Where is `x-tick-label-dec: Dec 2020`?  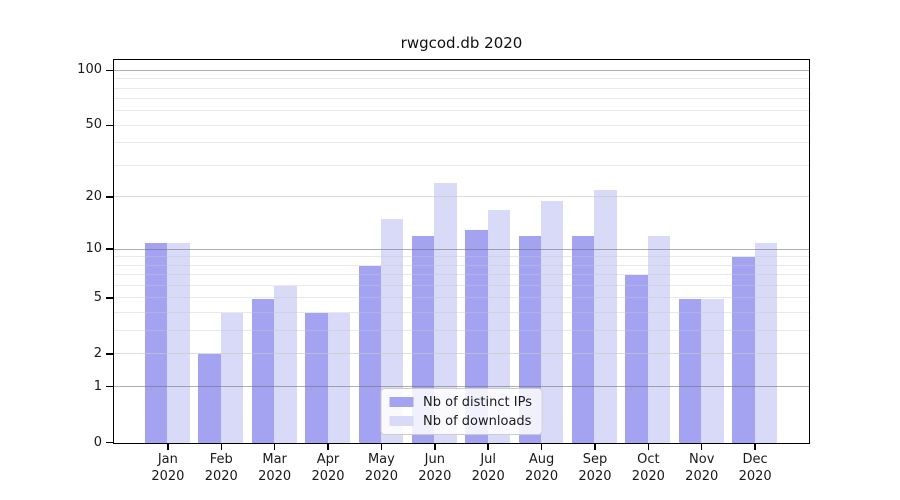 x-tick-label-dec: Dec 2020 is located at coordinates (755, 468).